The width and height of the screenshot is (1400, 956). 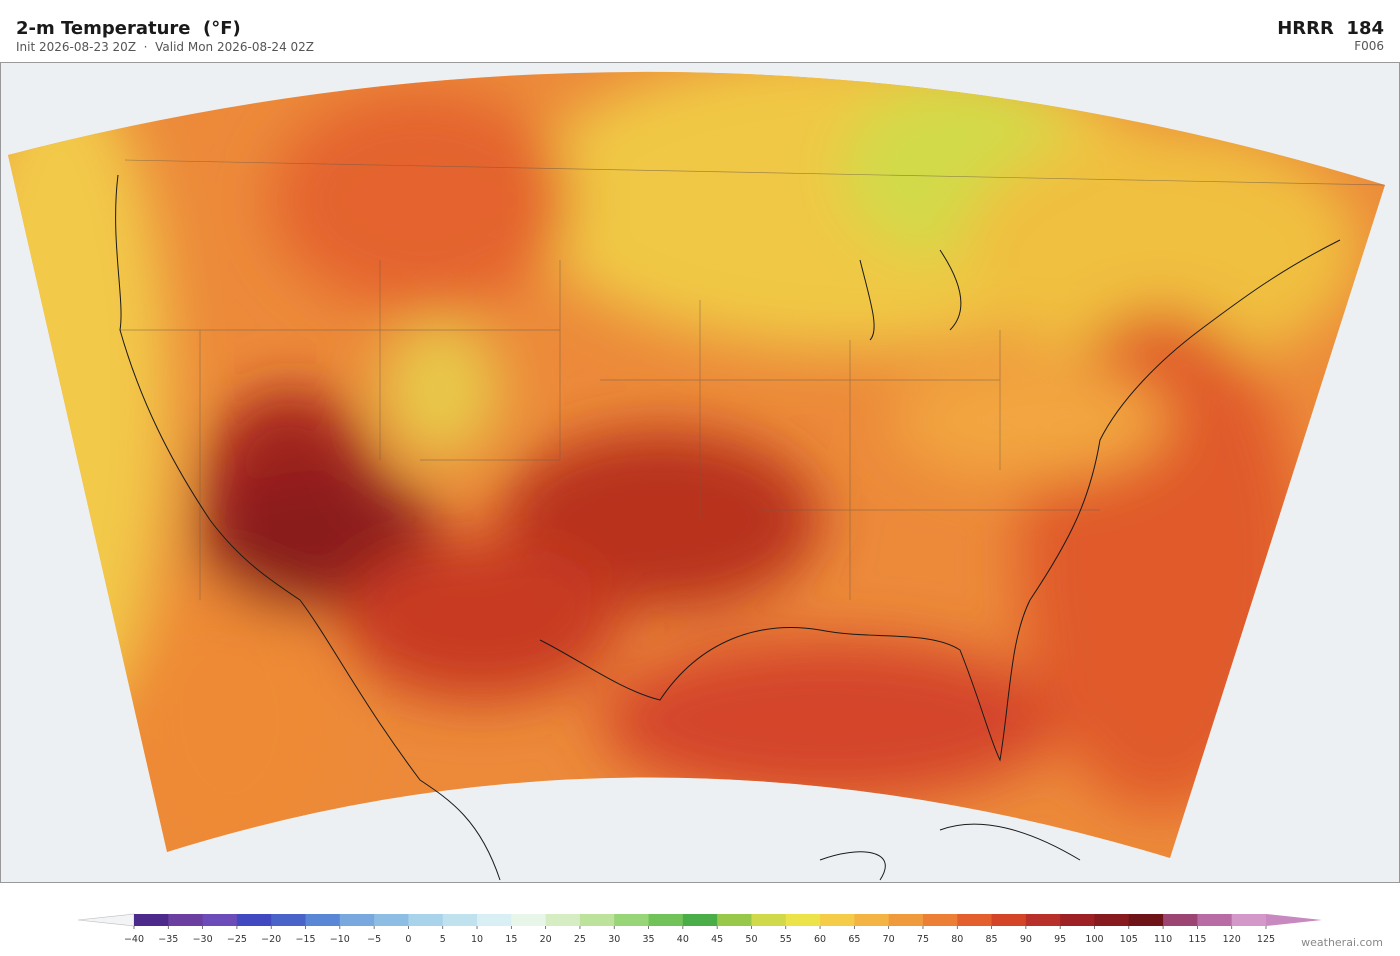 What do you see at coordinates (305, 939) in the screenshot?
I see `colorbar-tick-label: −15` at bounding box center [305, 939].